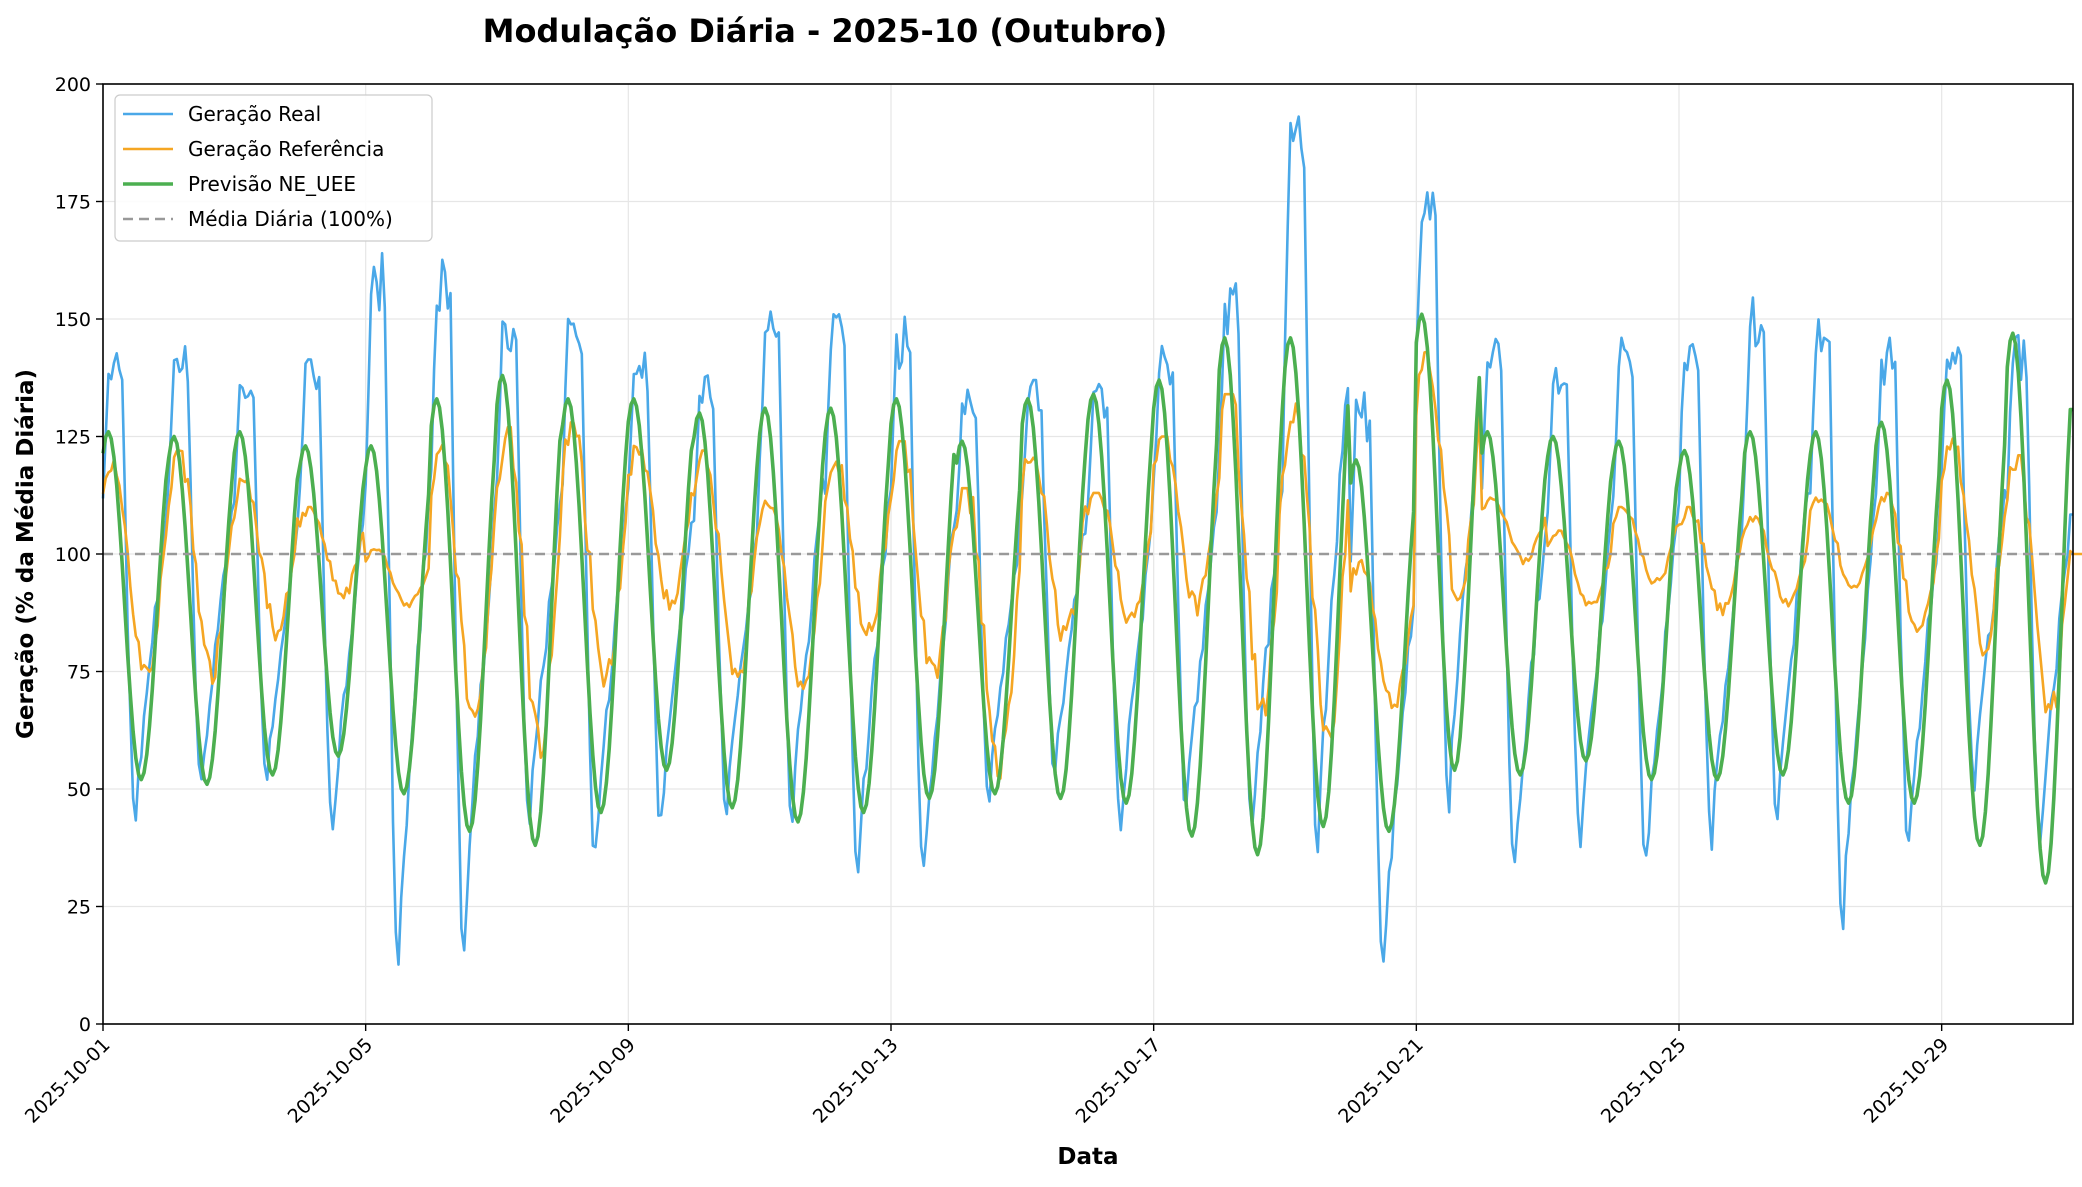 This screenshot has height=1187, width=2082. Describe the element at coordinates (79, 790) in the screenshot. I see `y-tick-label: 50` at that location.